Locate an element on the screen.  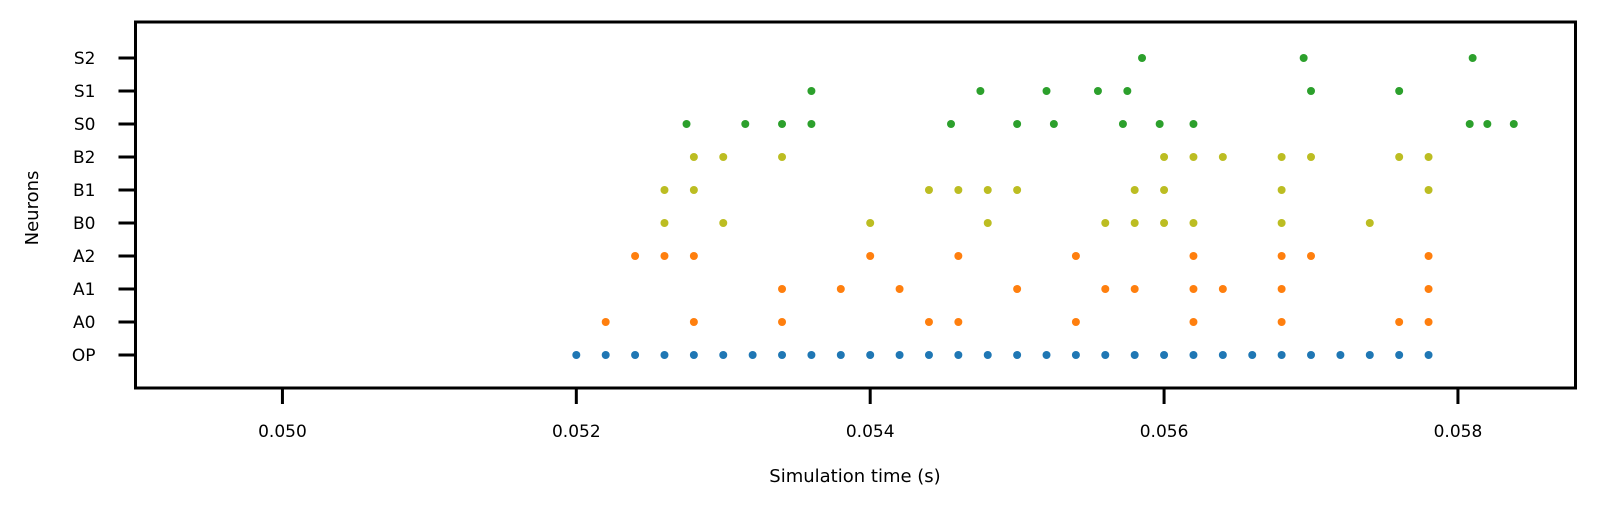
x-tick-label: 0.054 is located at coordinates (870, 432).